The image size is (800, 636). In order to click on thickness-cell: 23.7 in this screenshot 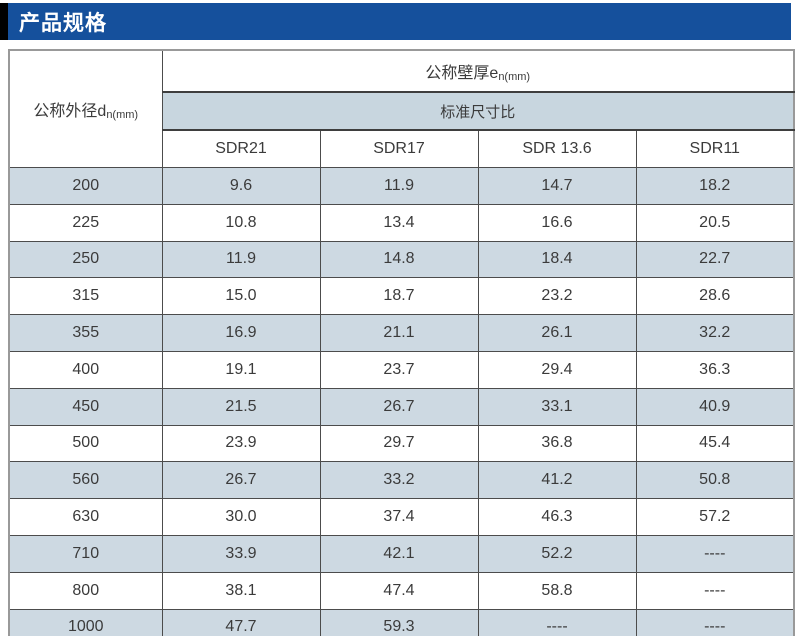, I will do `click(399, 369)`.